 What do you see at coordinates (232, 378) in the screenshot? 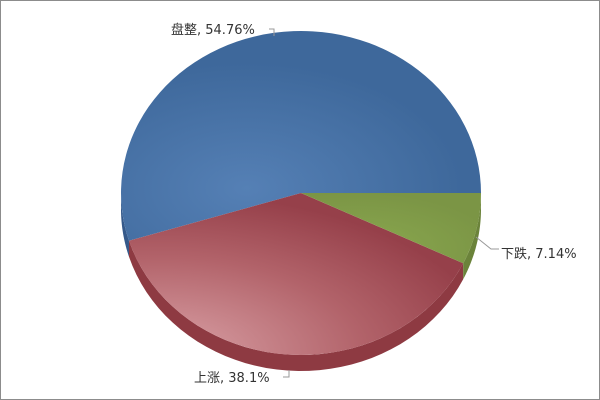
I see `slice-label: 上涨, 38.1%` at bounding box center [232, 378].